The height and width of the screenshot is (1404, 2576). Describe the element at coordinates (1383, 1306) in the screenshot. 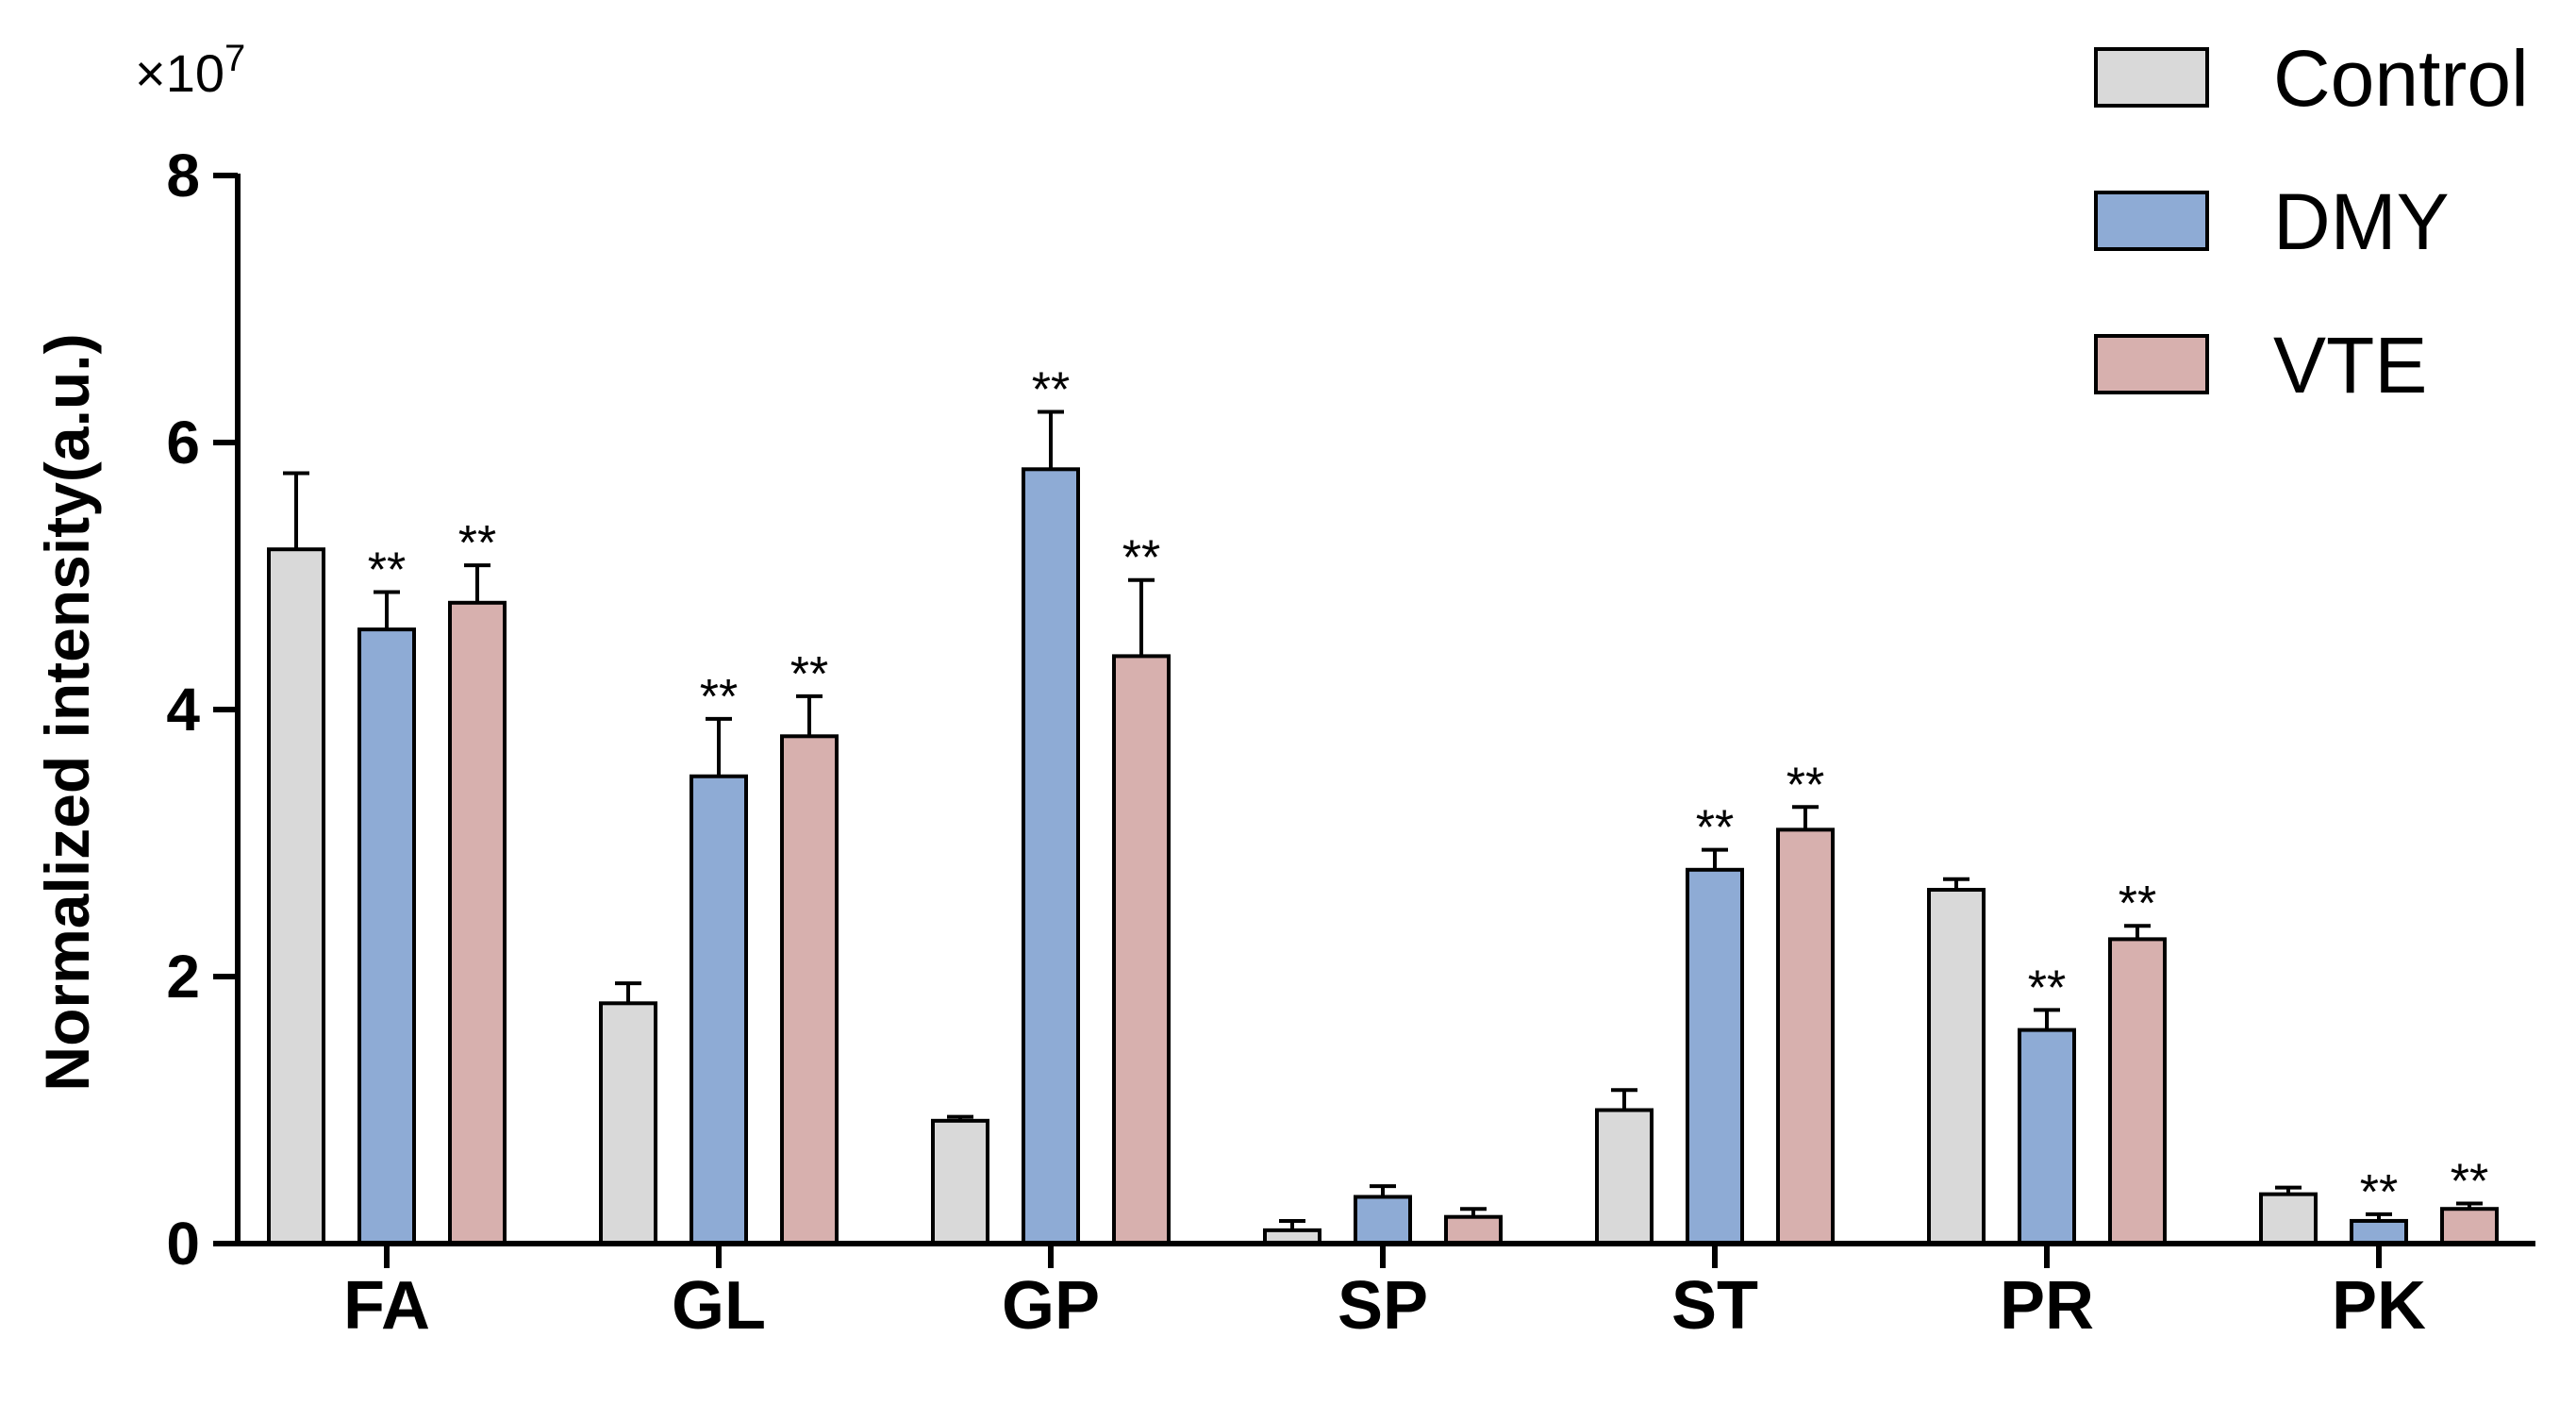

I see `category-label-sp: SP` at that location.